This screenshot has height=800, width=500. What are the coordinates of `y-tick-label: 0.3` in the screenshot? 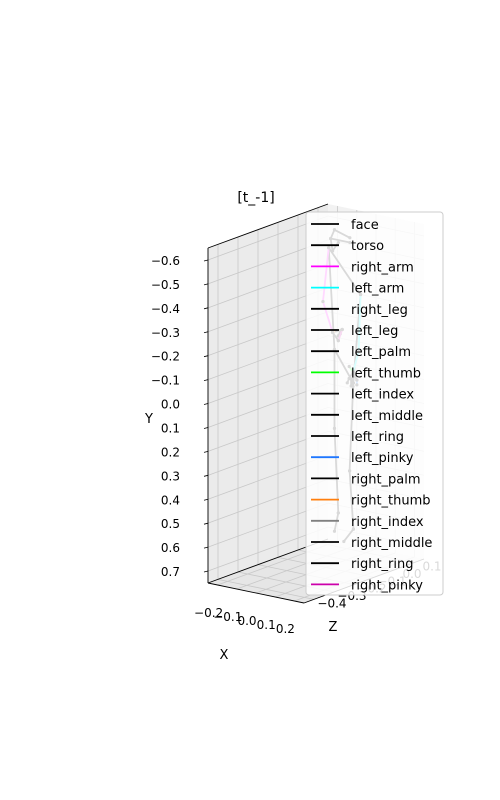 It's located at (170, 476).